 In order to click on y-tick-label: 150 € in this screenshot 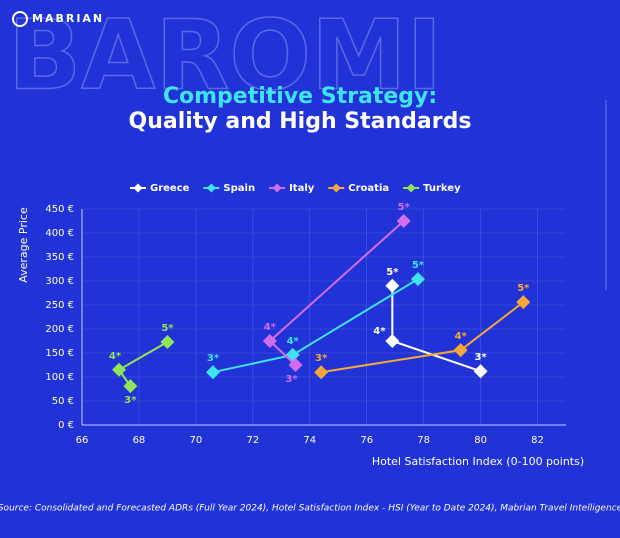, I will do `click(59, 353)`.